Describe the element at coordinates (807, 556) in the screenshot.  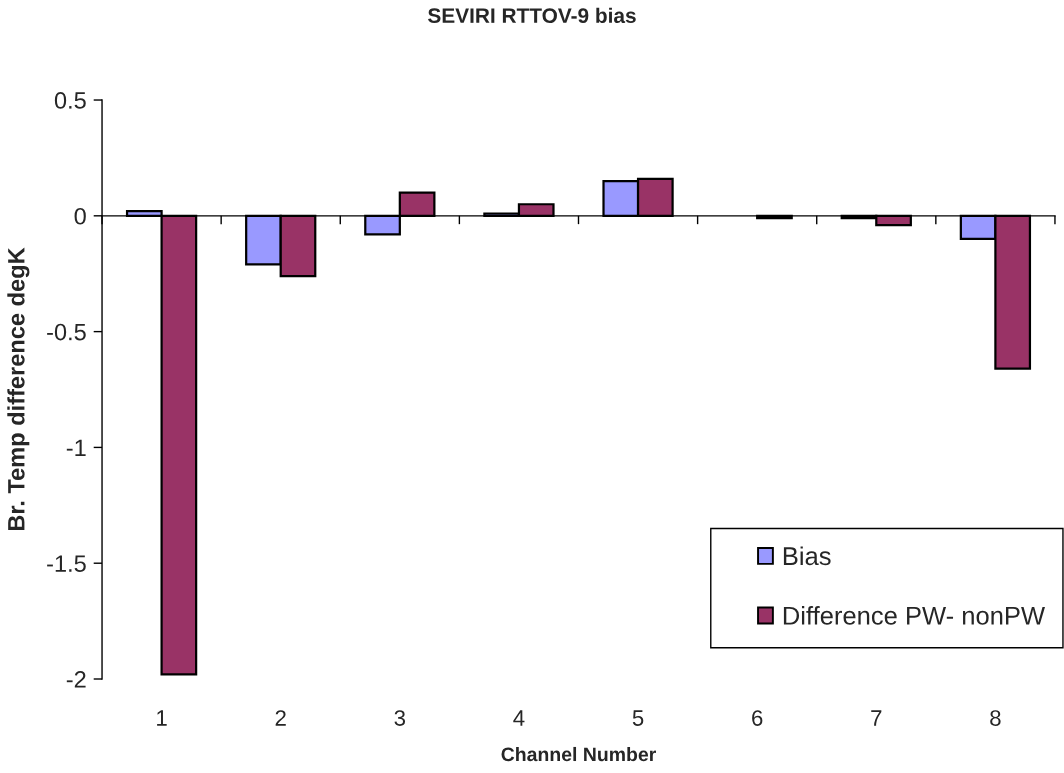
I see `legend-label: Bias` at that location.